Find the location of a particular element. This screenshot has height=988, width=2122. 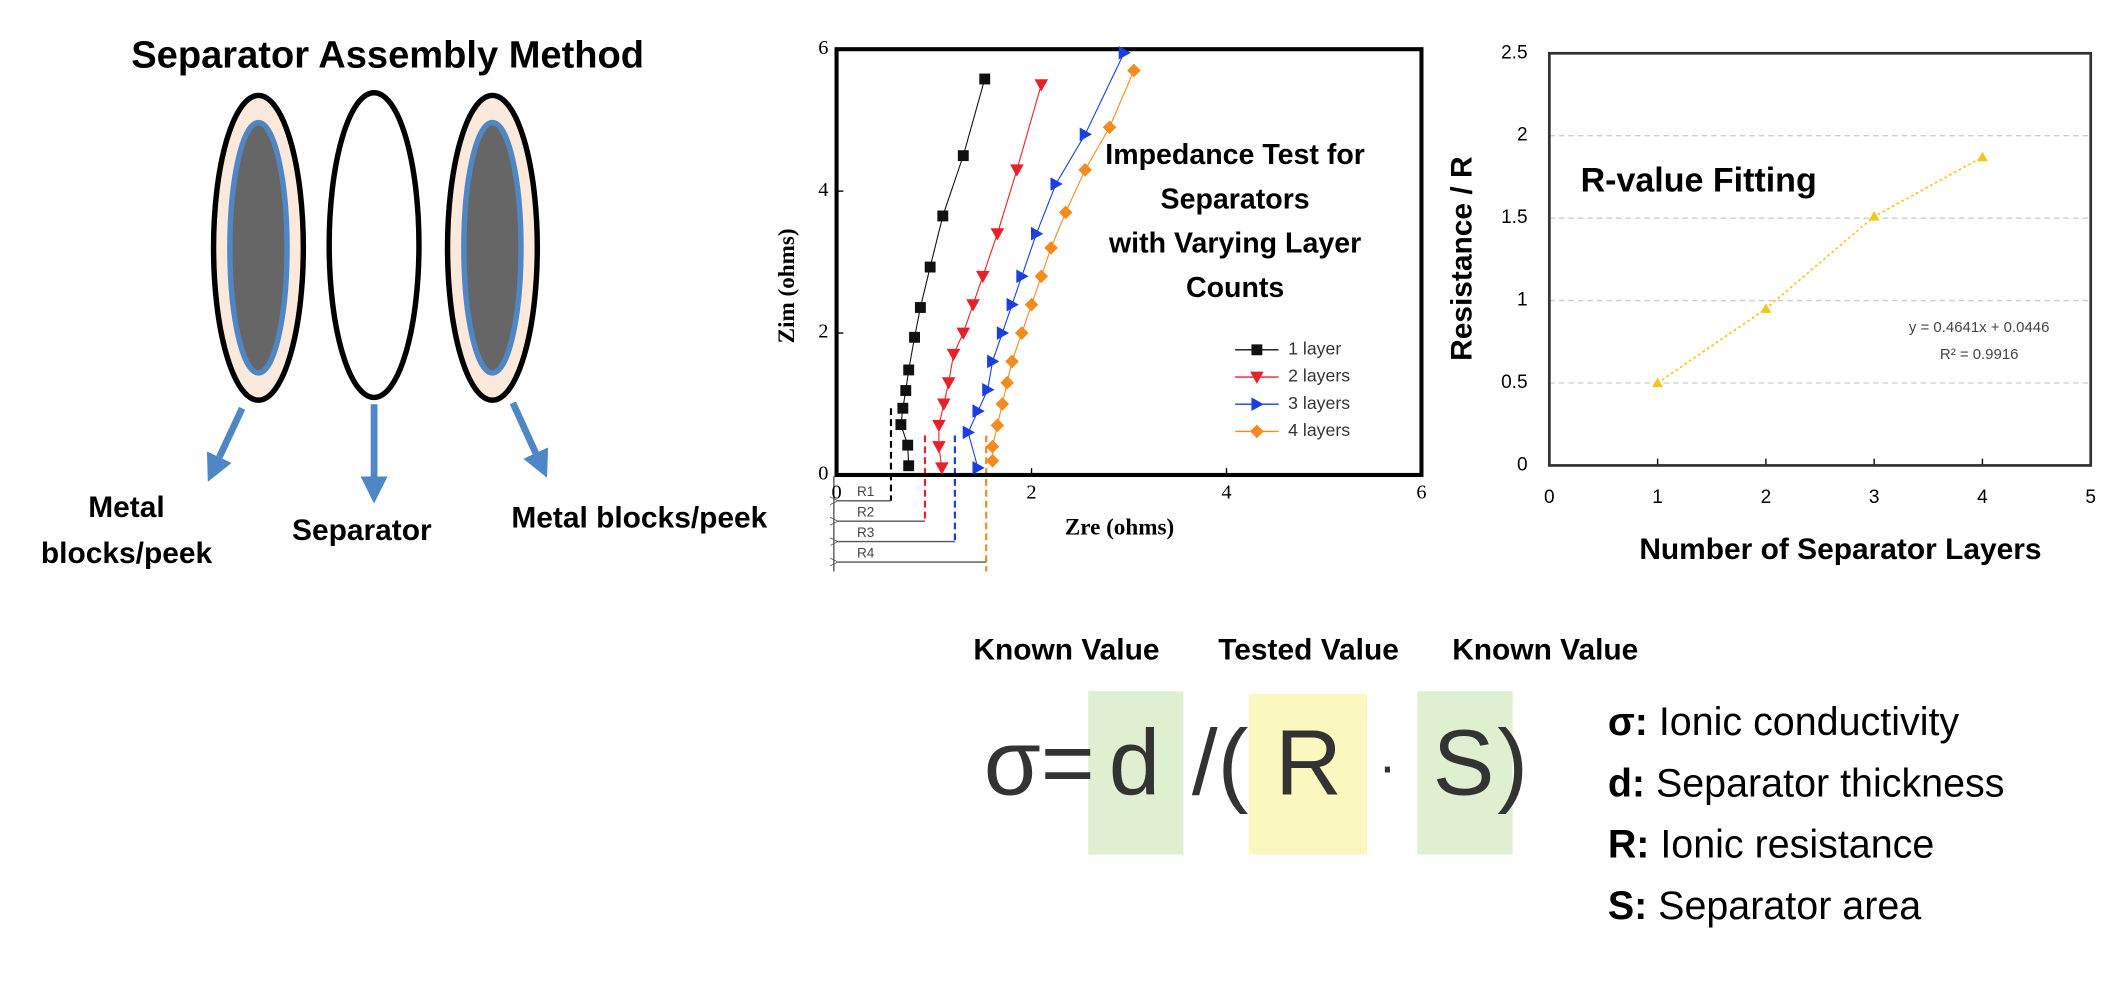

definition: R: Ionic resistance is located at coordinates (1771, 845).